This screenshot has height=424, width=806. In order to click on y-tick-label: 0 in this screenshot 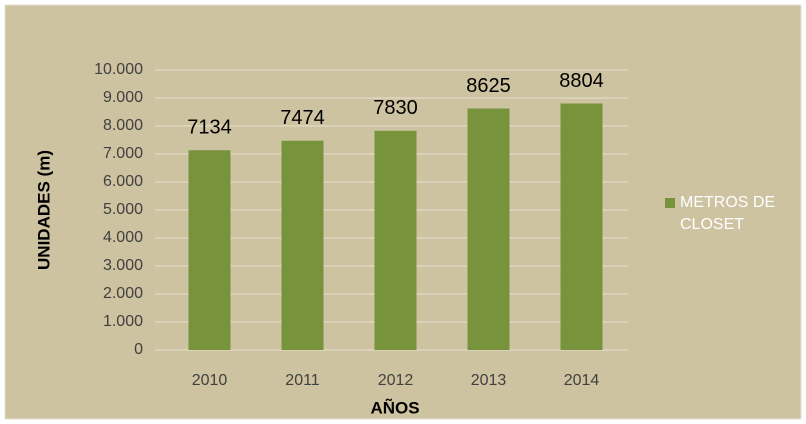, I will do `click(138, 349)`.